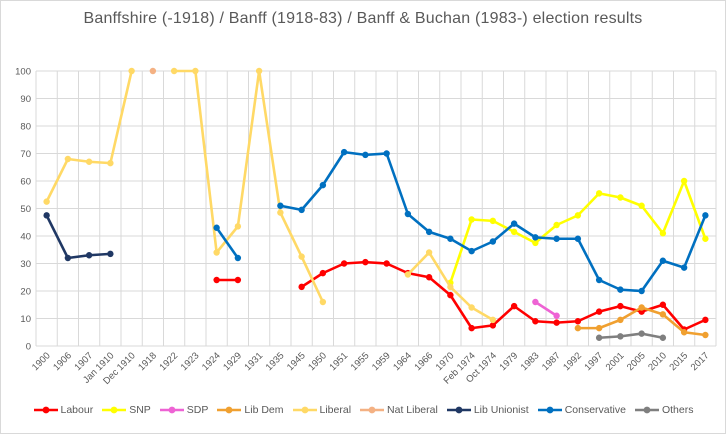 The image size is (726, 434). Describe the element at coordinates (190, 361) in the screenshot. I see `x-tick-label: 1923` at that location.